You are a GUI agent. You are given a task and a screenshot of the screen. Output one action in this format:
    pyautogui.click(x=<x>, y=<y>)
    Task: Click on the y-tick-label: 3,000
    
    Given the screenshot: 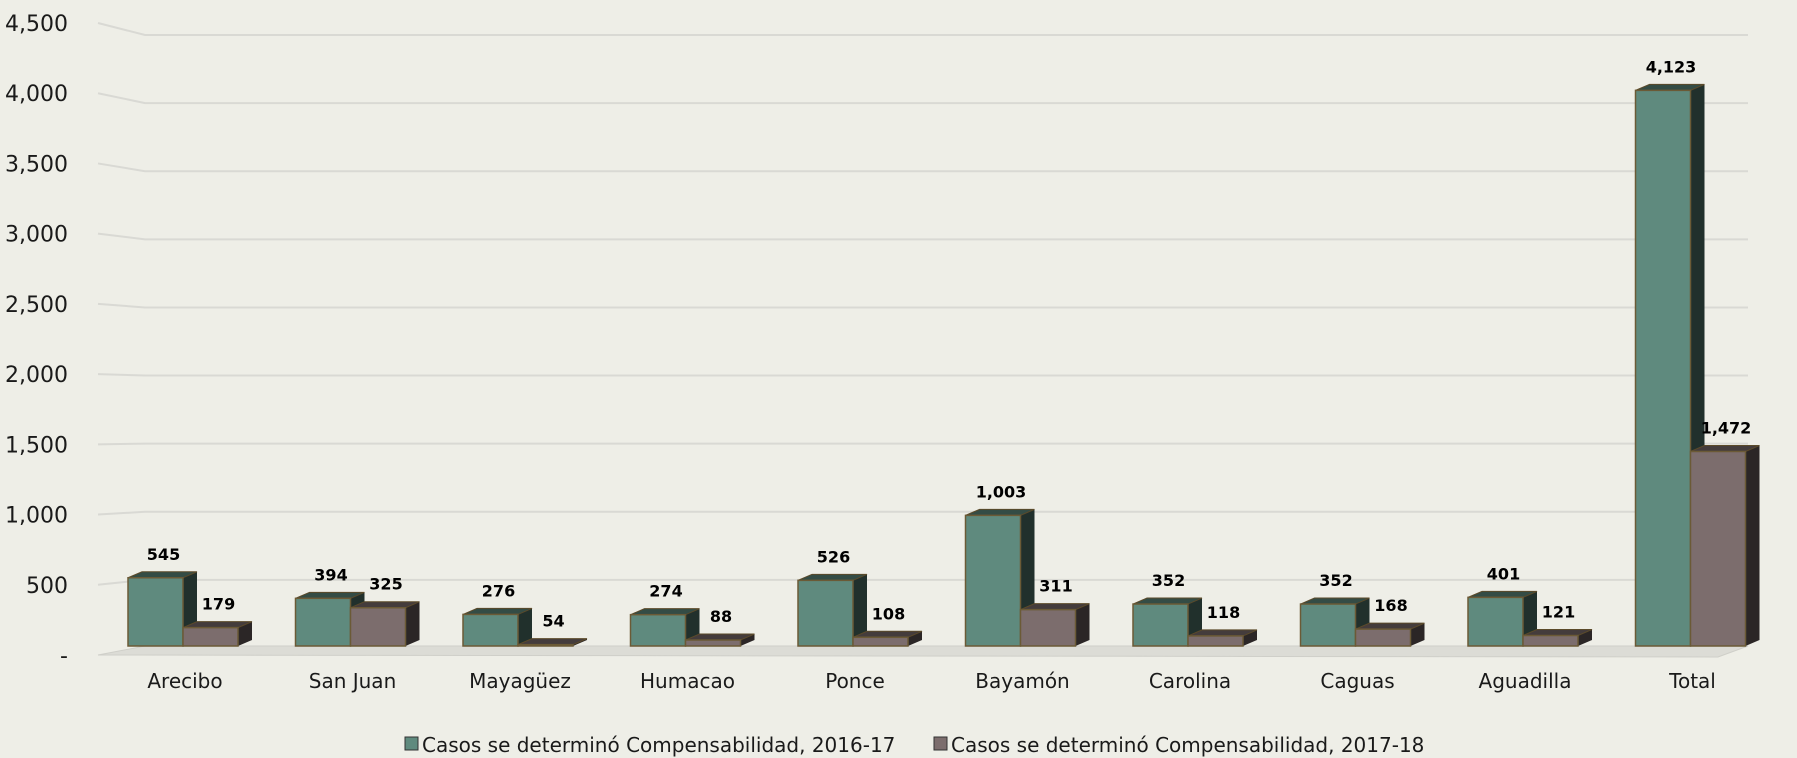 What is the action you would take?
    pyautogui.click(x=36, y=235)
    